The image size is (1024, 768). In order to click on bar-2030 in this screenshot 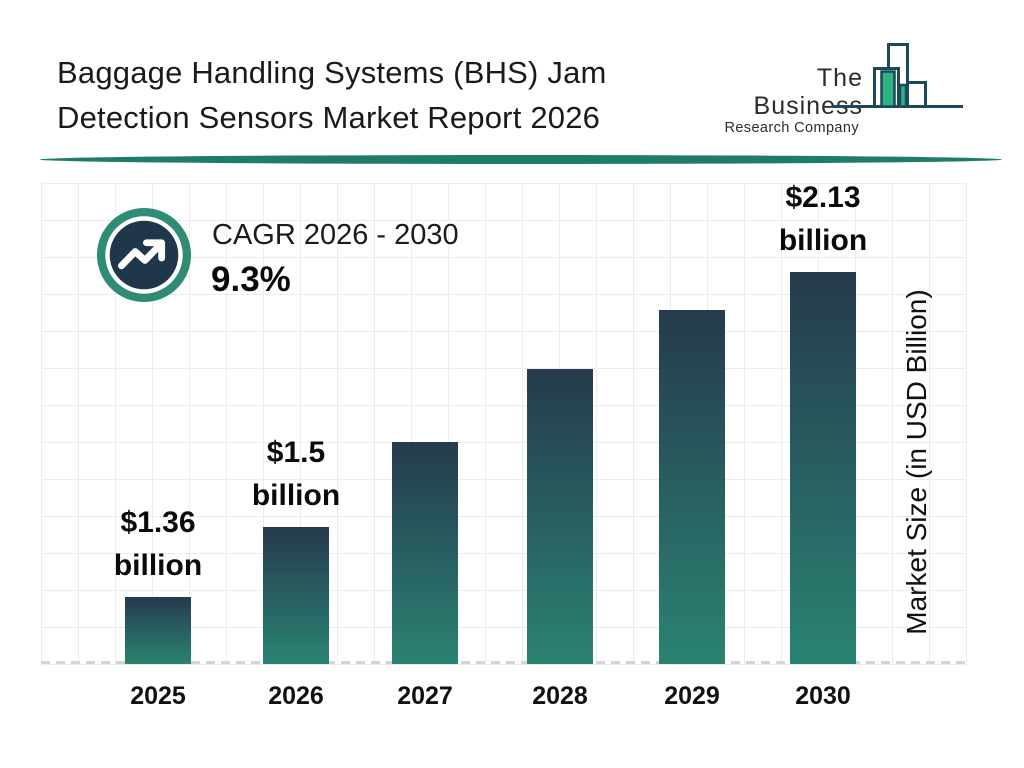, I will do `click(823, 468)`.